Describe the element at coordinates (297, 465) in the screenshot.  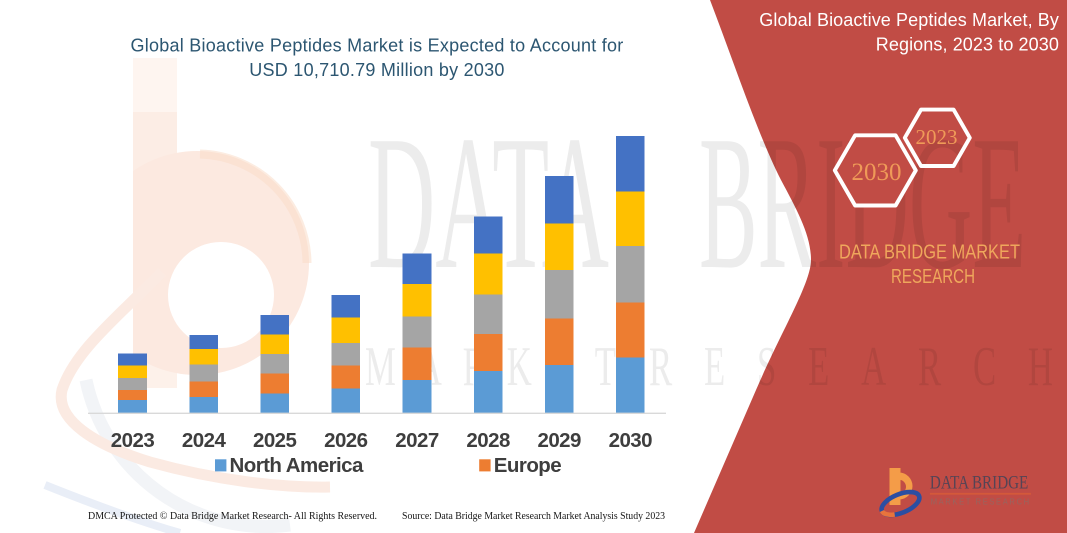
I see `svg-text: North America` at that location.